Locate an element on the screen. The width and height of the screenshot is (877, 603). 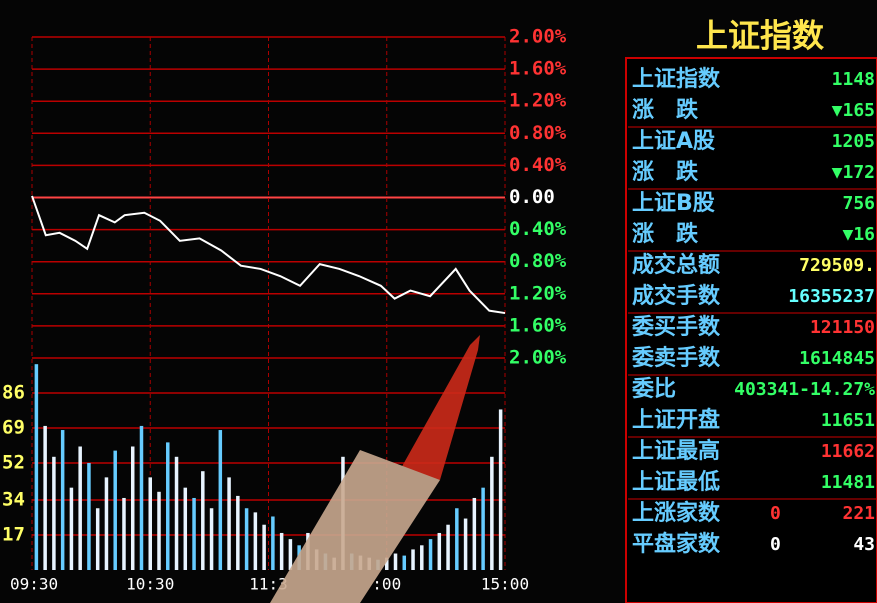
price-line is located at coordinates (268, 255).